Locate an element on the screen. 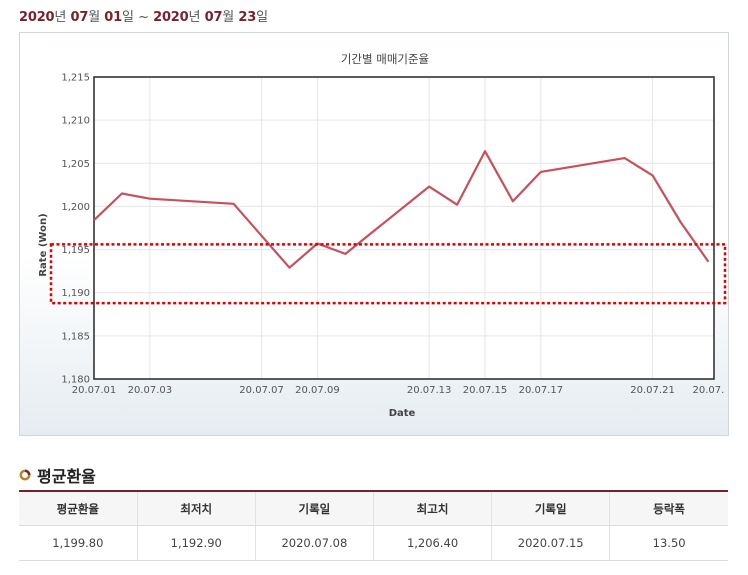  x-tick-label: 20.07.07 is located at coordinates (261, 390).